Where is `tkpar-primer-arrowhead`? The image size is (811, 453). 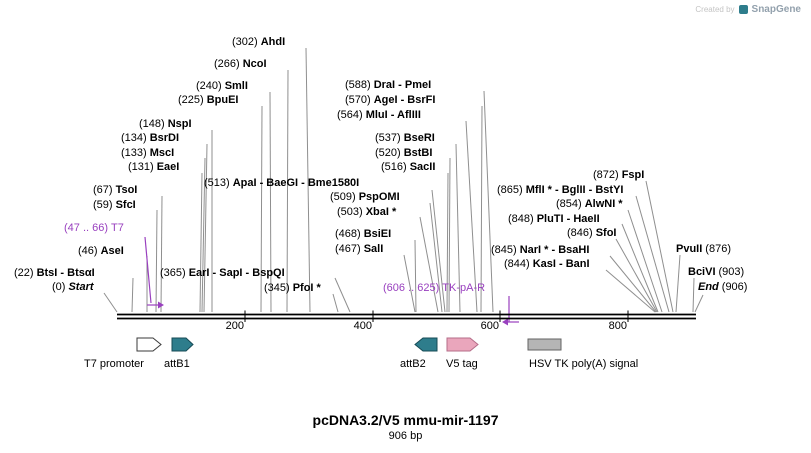
tkpar-primer-arrowhead is located at coordinates (505, 322).